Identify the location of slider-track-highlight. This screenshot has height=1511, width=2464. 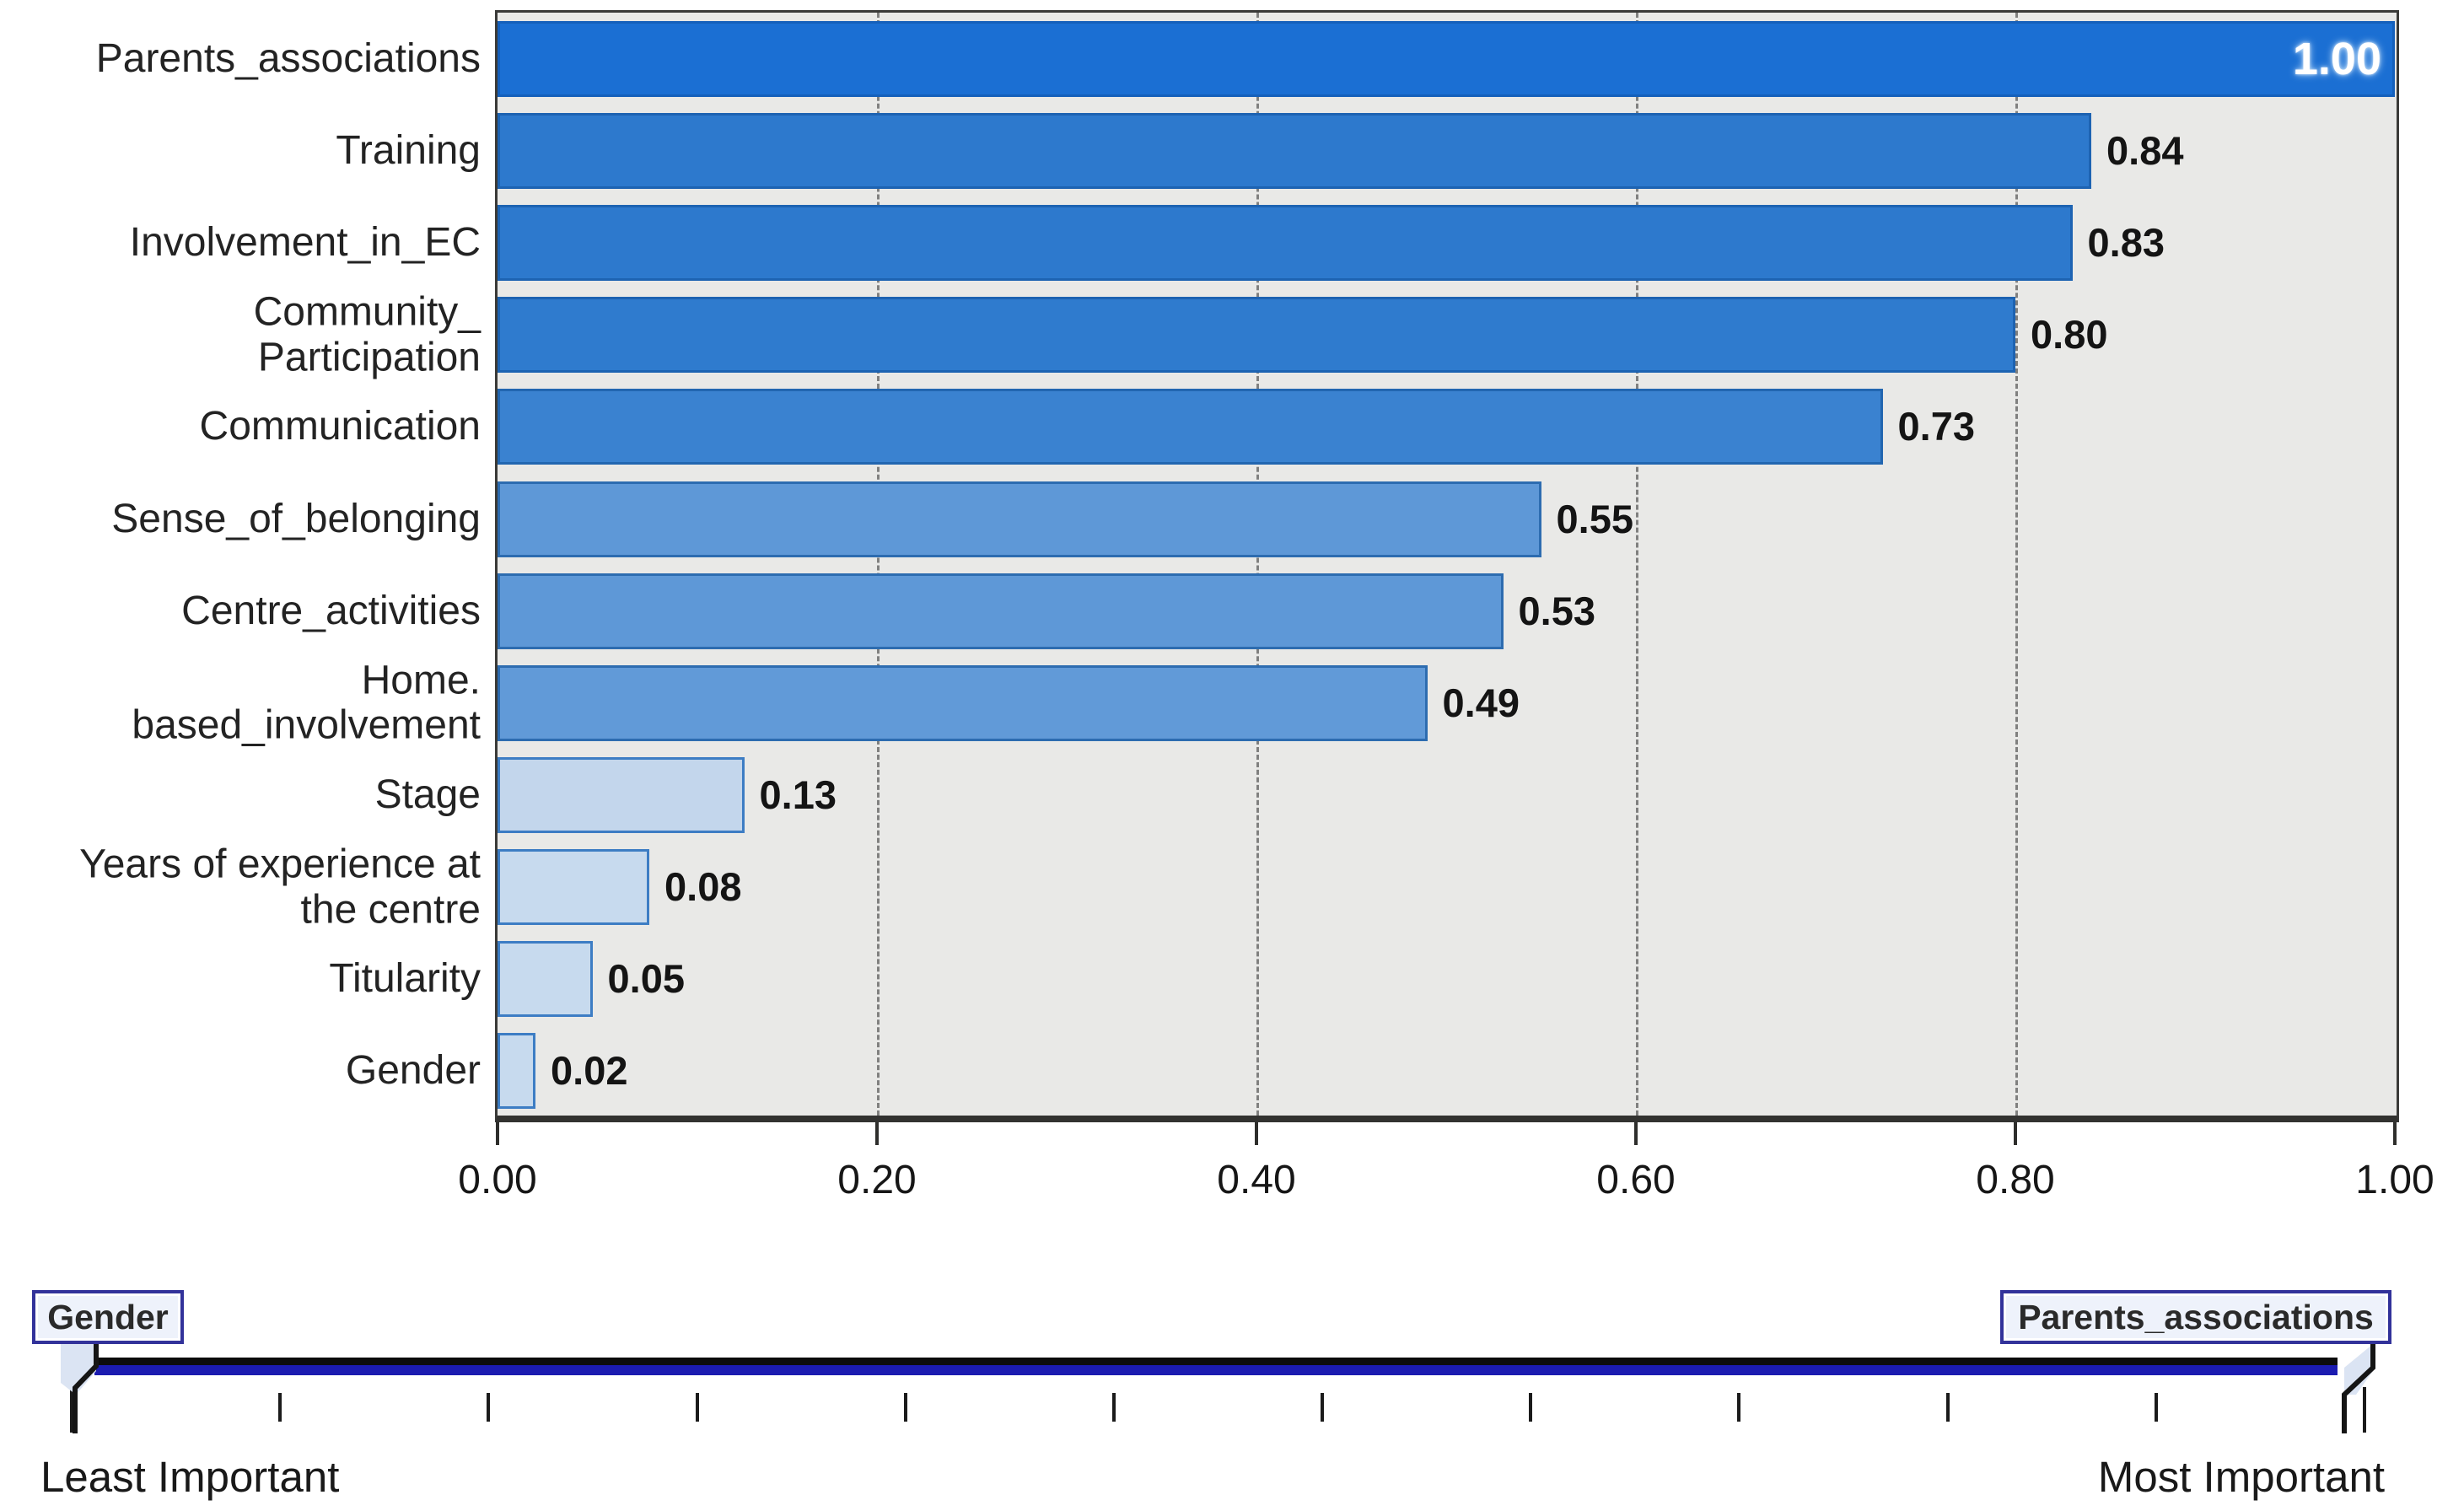
(1216, 1370).